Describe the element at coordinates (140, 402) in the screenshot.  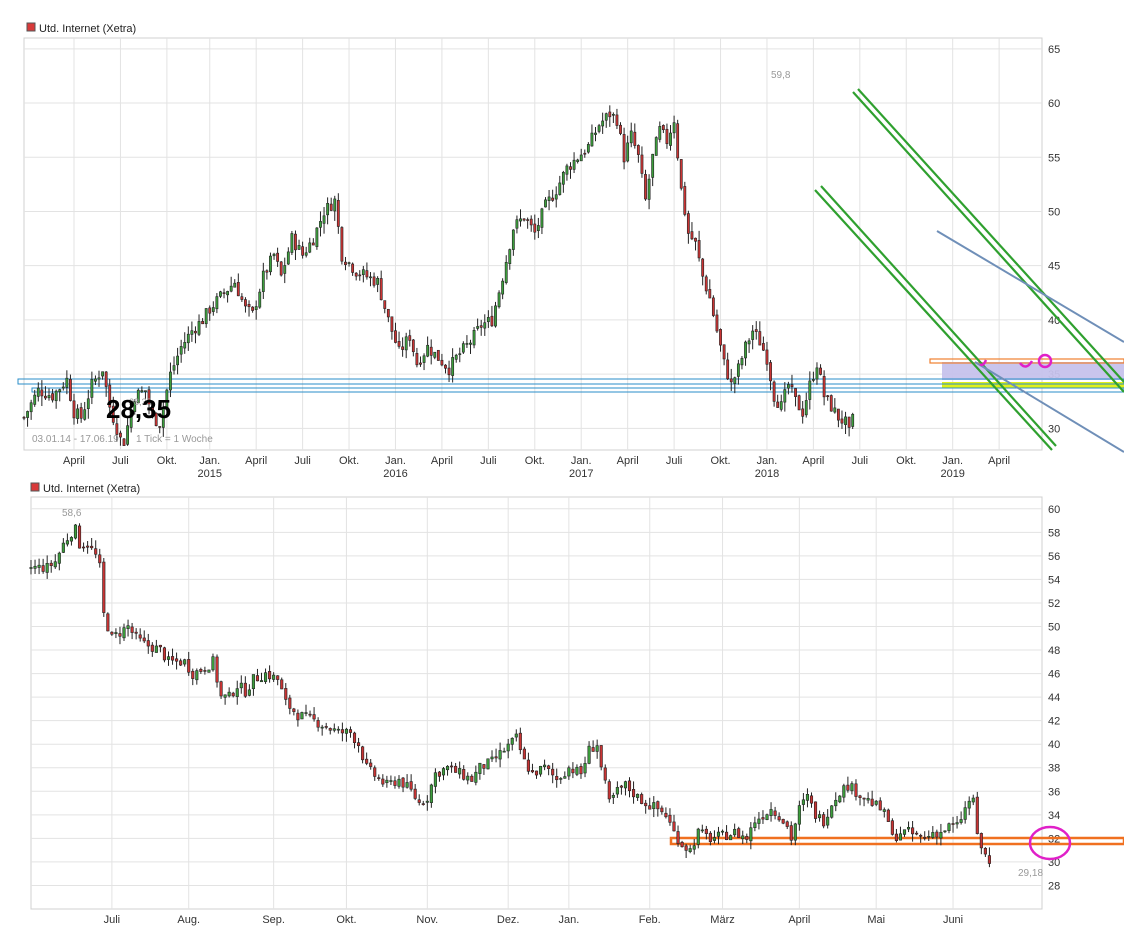
I see `weekly-low-label: 28,35` at that location.